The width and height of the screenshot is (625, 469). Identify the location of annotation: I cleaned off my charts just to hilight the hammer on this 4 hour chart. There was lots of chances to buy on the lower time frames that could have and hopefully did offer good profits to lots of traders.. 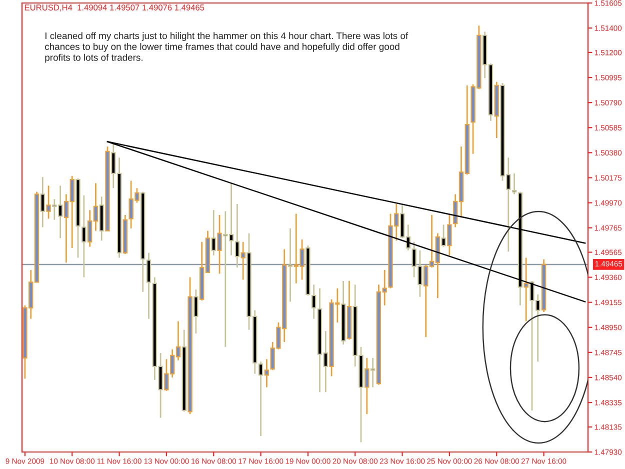
(226, 47).